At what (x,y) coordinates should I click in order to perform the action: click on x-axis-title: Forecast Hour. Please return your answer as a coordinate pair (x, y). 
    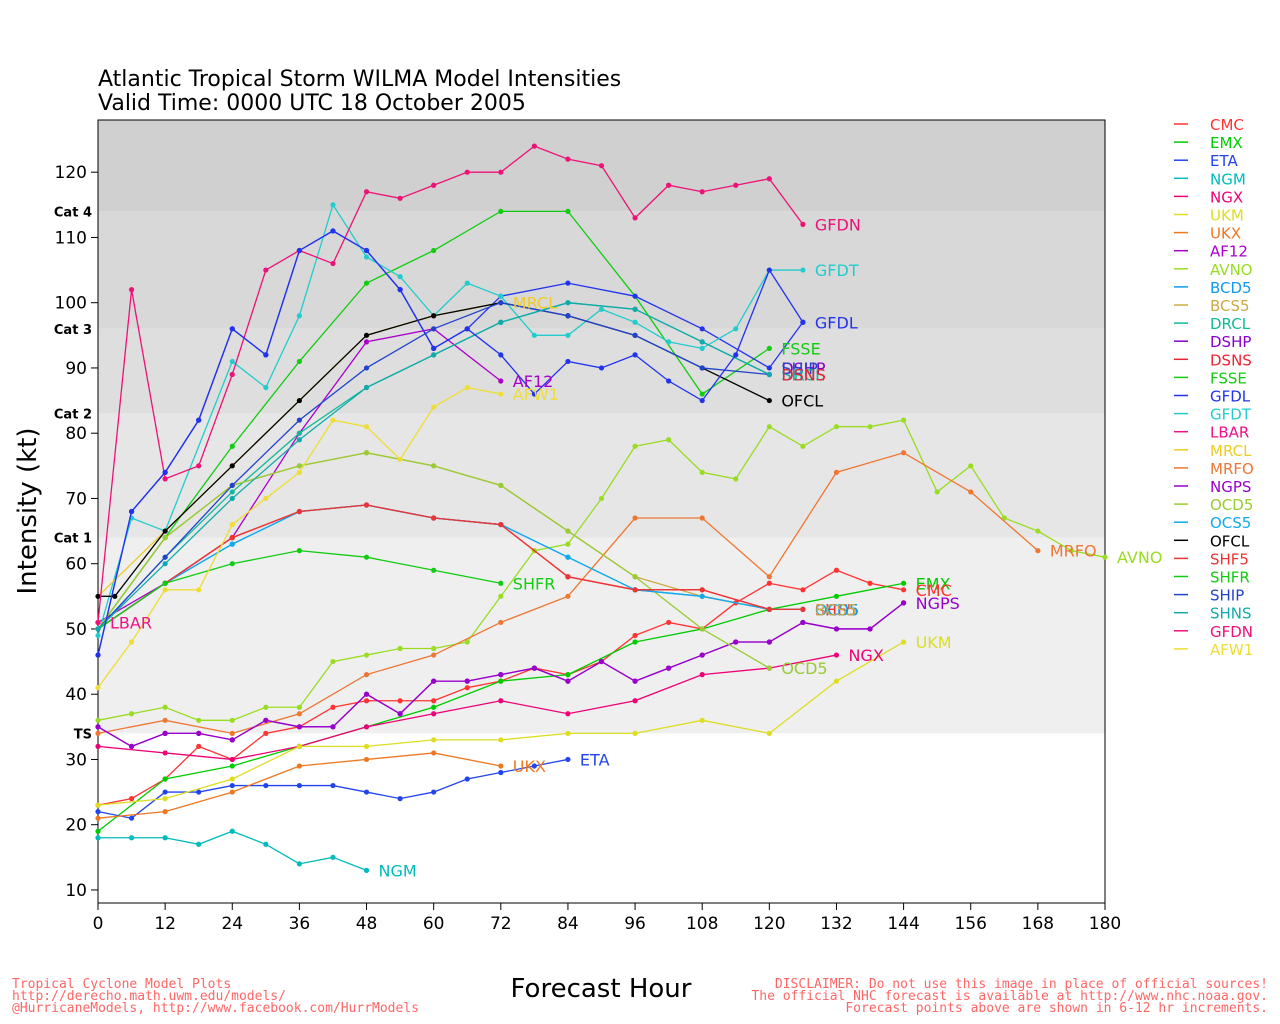
    Looking at the image, I should click on (601, 989).